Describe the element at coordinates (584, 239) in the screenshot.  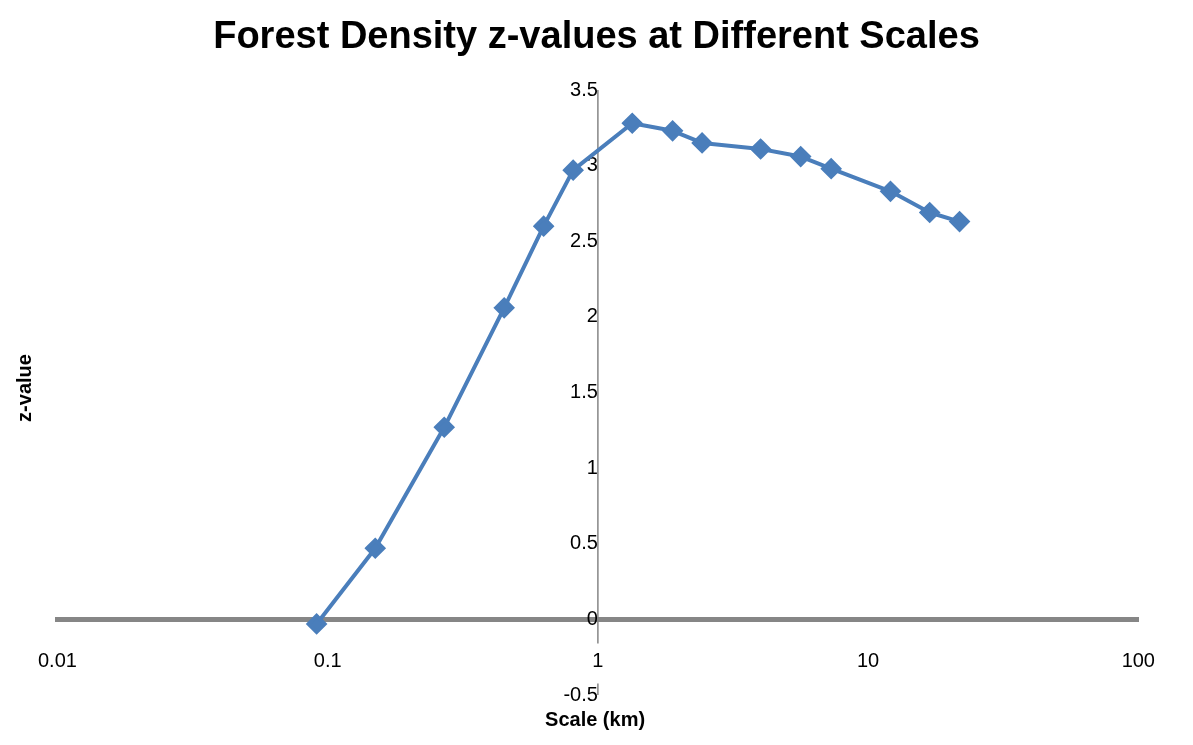
I see `y-tick-label: 2.5` at that location.